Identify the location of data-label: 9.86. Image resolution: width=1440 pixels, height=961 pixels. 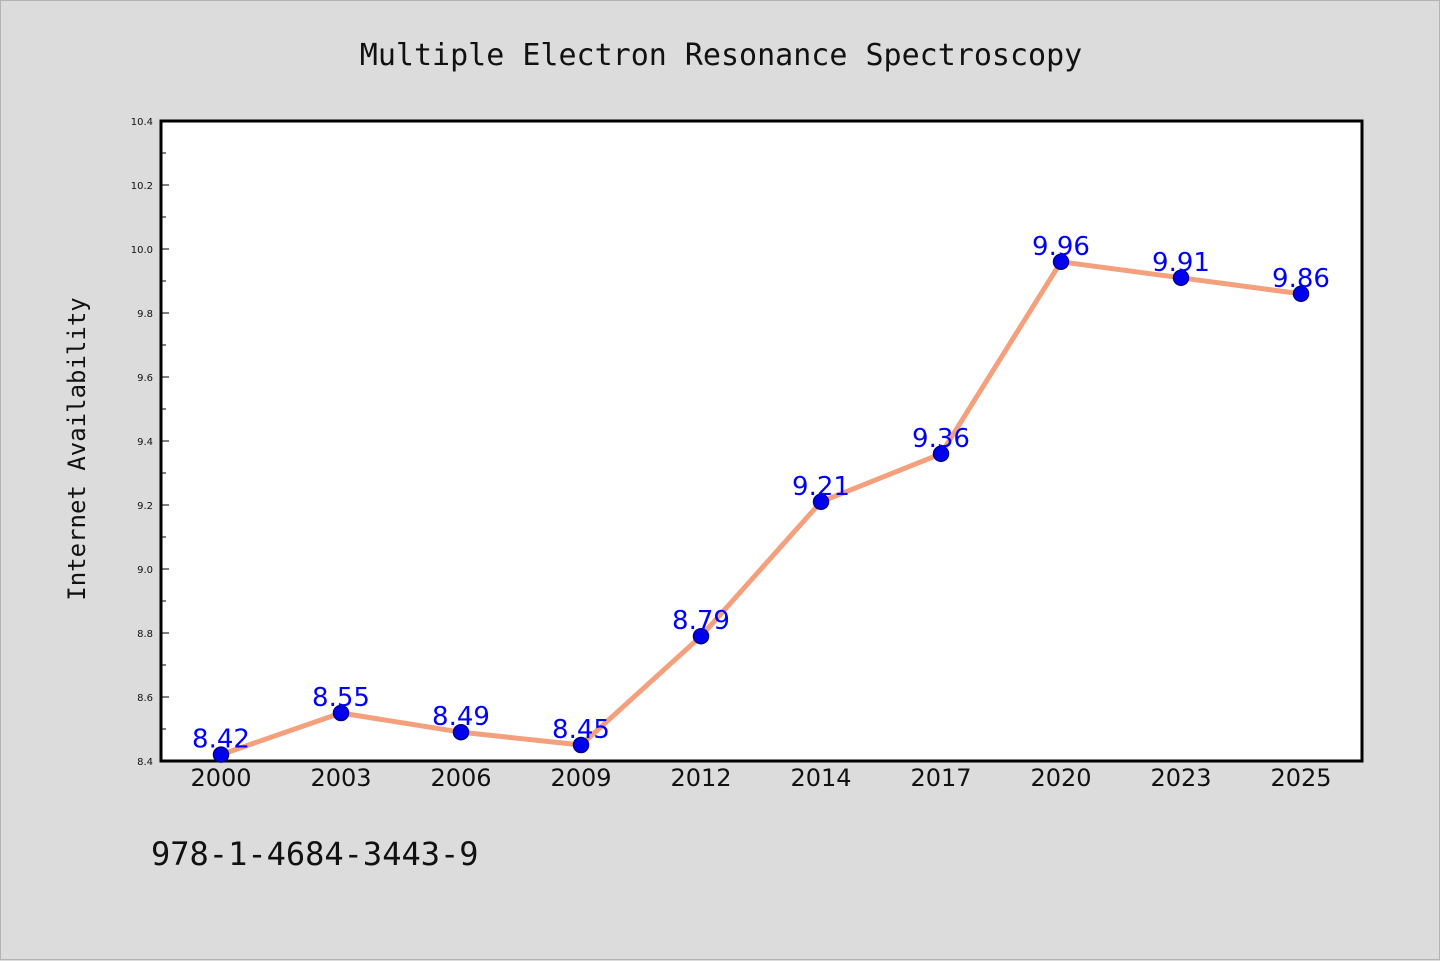
(1301, 279).